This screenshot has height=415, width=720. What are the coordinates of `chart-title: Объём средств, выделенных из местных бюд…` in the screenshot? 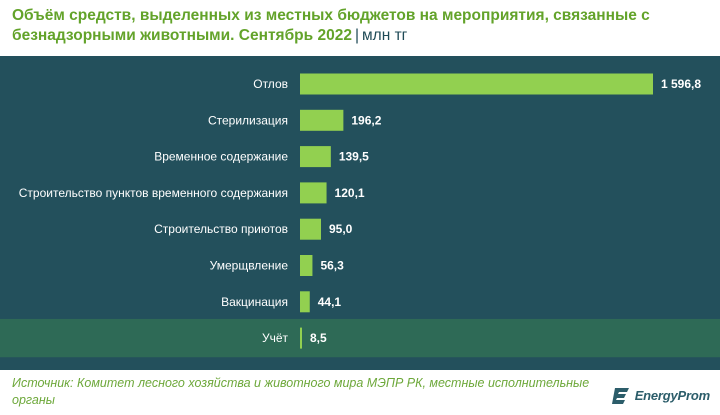 It's located at (362, 26).